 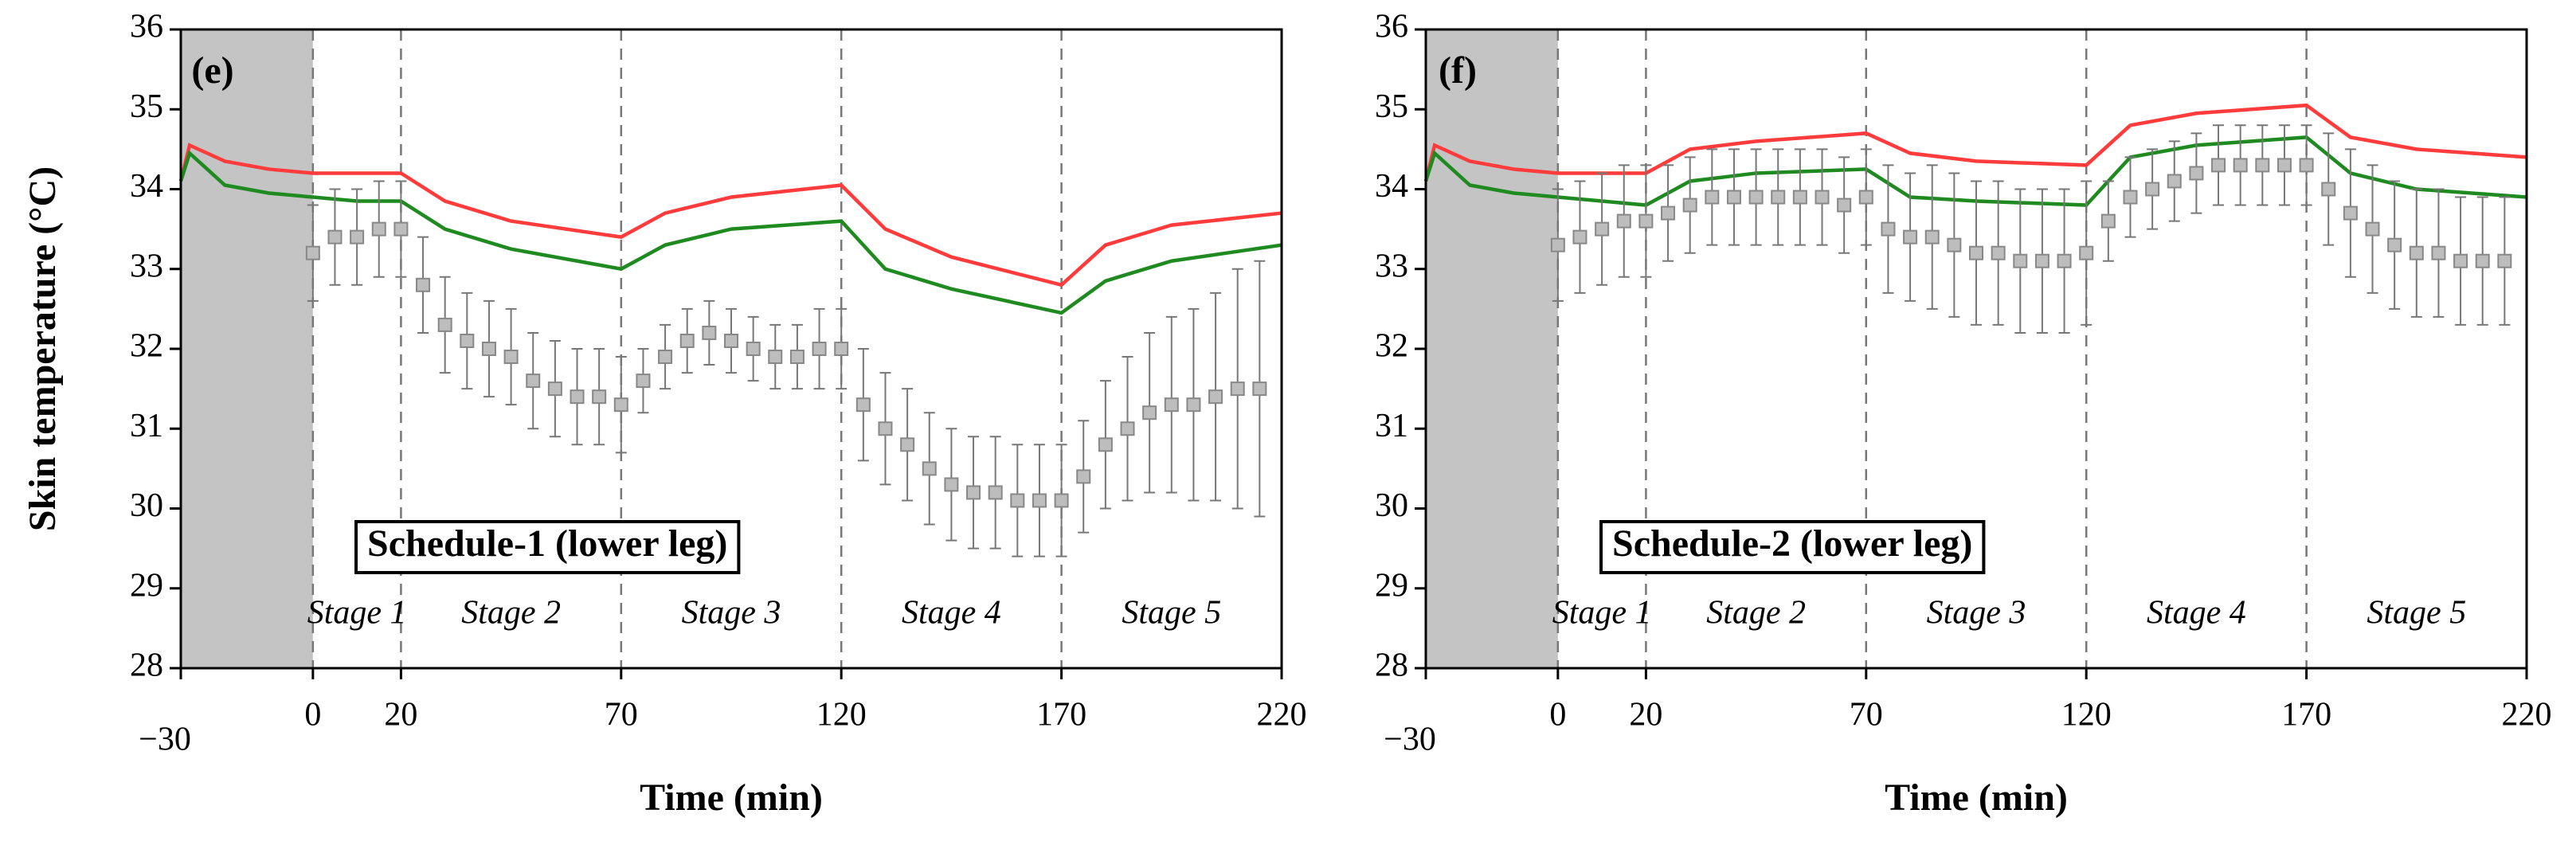 What do you see at coordinates (212, 70) in the screenshot?
I see `panel-label: (e)` at bounding box center [212, 70].